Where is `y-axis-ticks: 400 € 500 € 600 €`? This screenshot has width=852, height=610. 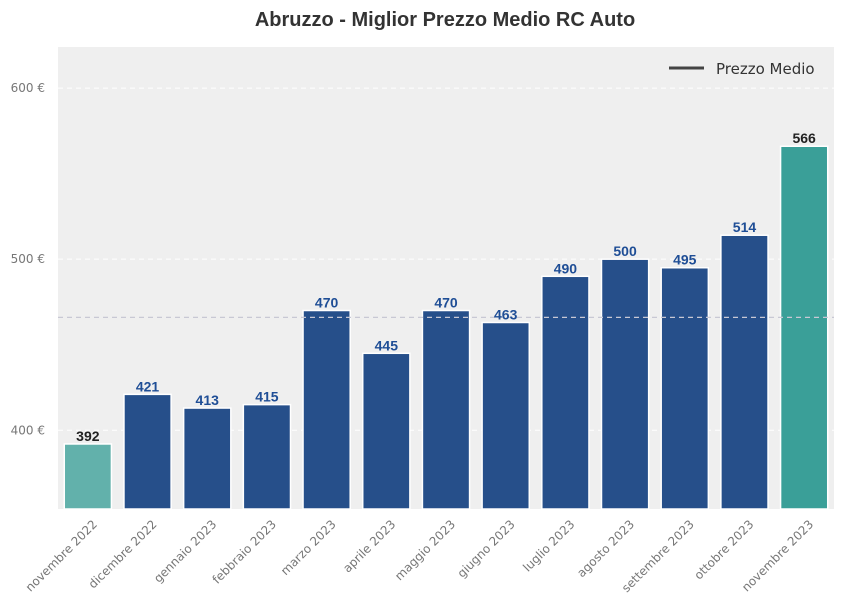
y-axis-ticks: 400 € 500 € 600 € is located at coordinates (28, 259).